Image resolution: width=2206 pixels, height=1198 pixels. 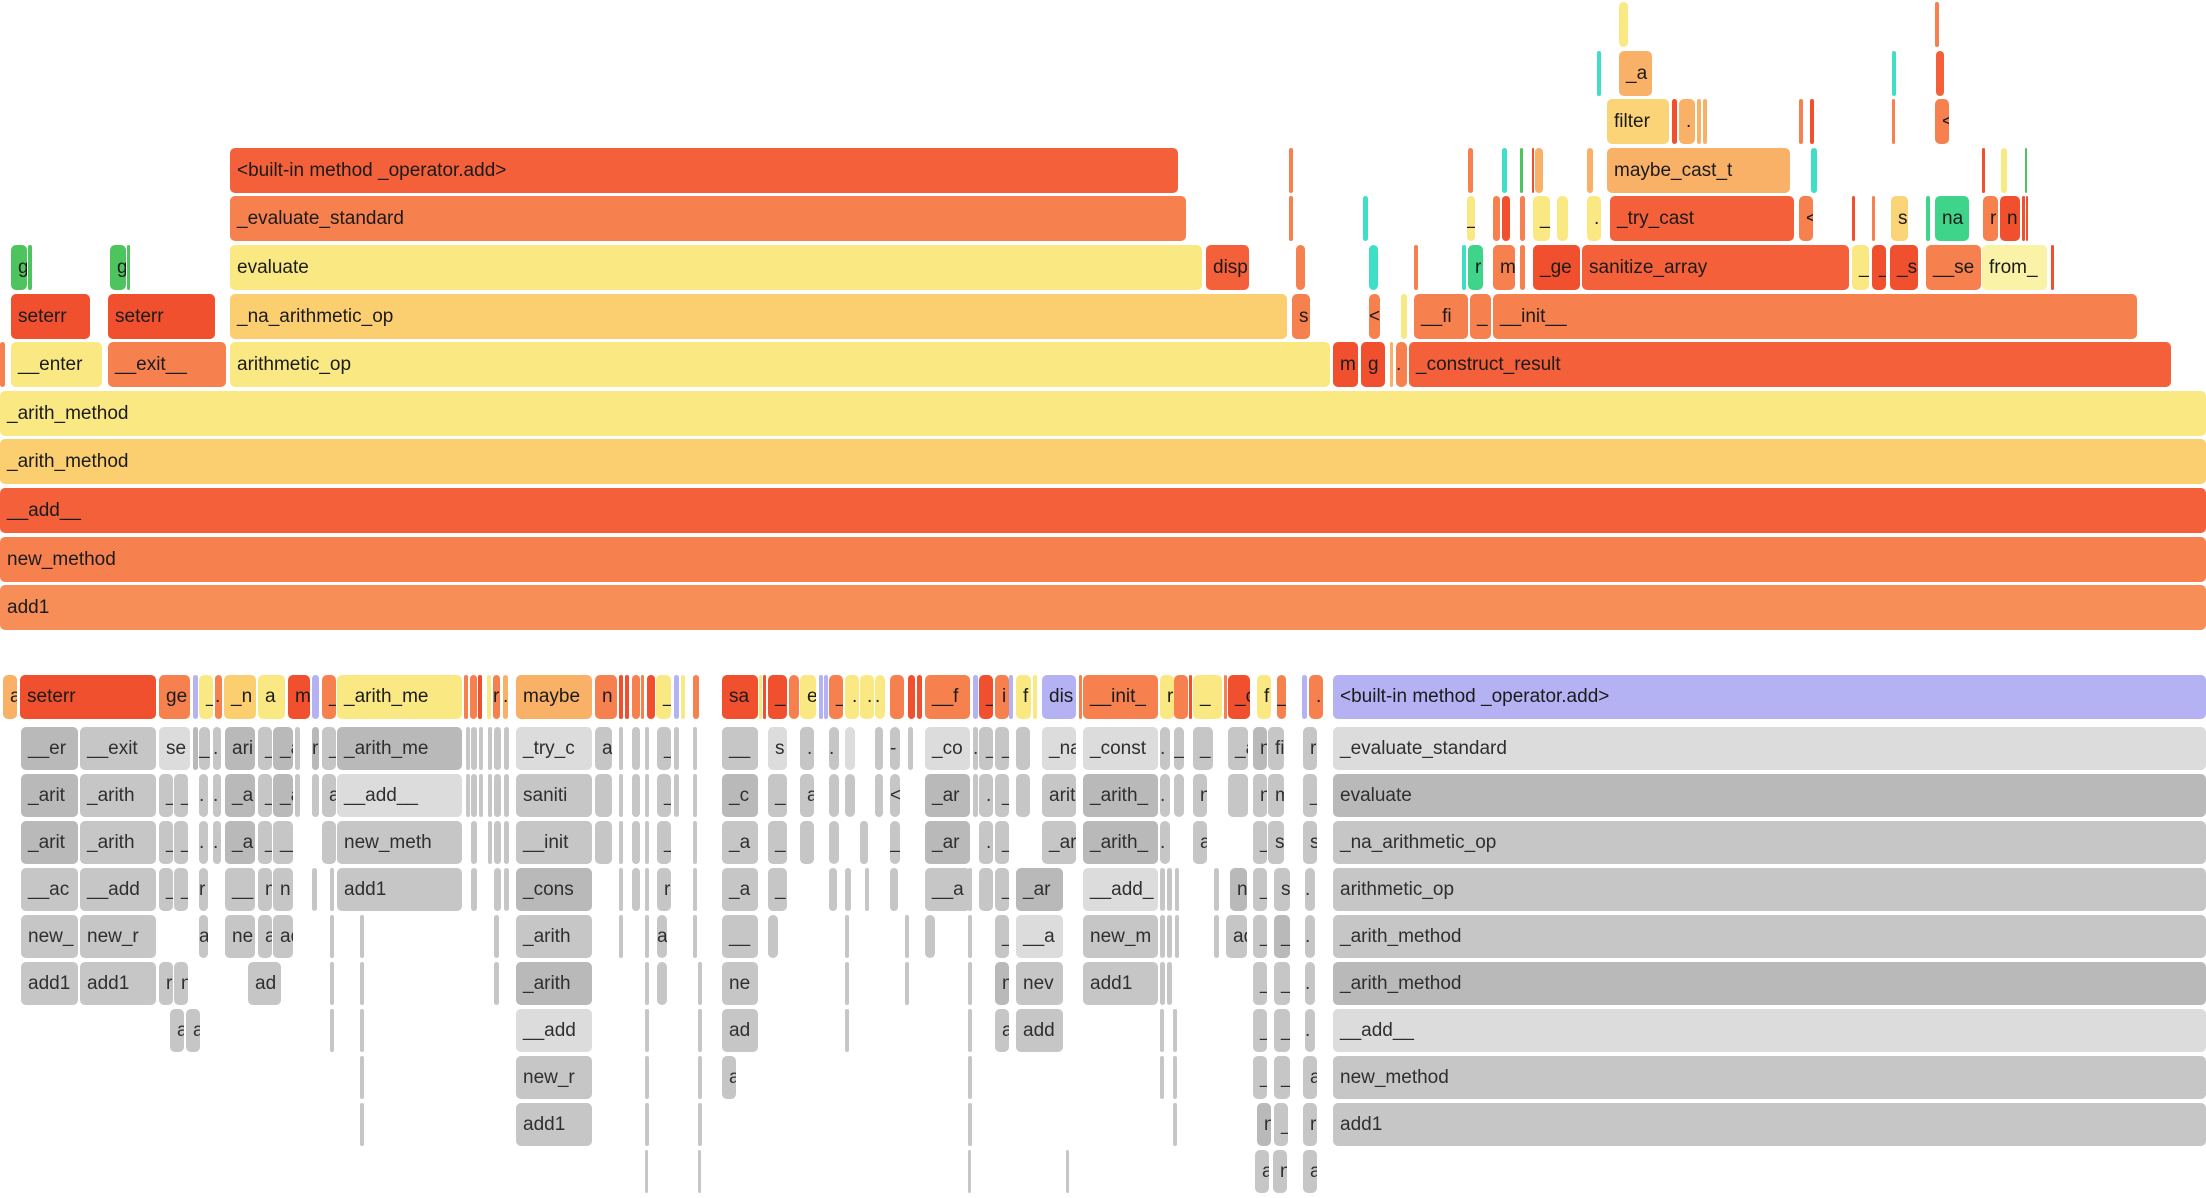 I want to click on frame-seterr: seterr, so click(x=161, y=316).